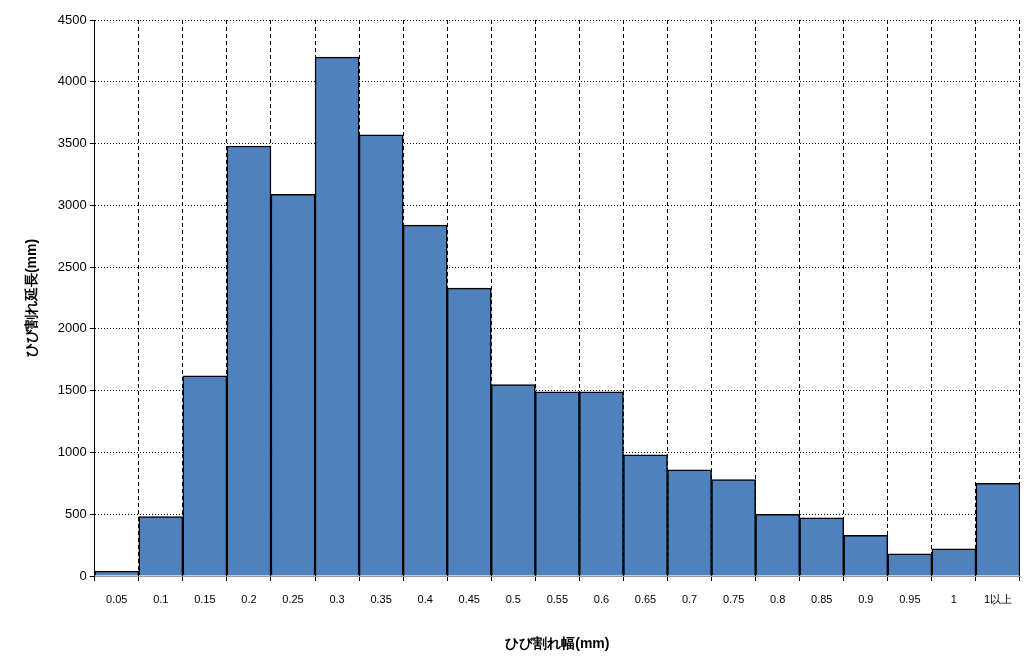 Image resolution: width=1028 pixels, height=667 pixels. I want to click on y-tick-label: 1000, so click(72, 452).